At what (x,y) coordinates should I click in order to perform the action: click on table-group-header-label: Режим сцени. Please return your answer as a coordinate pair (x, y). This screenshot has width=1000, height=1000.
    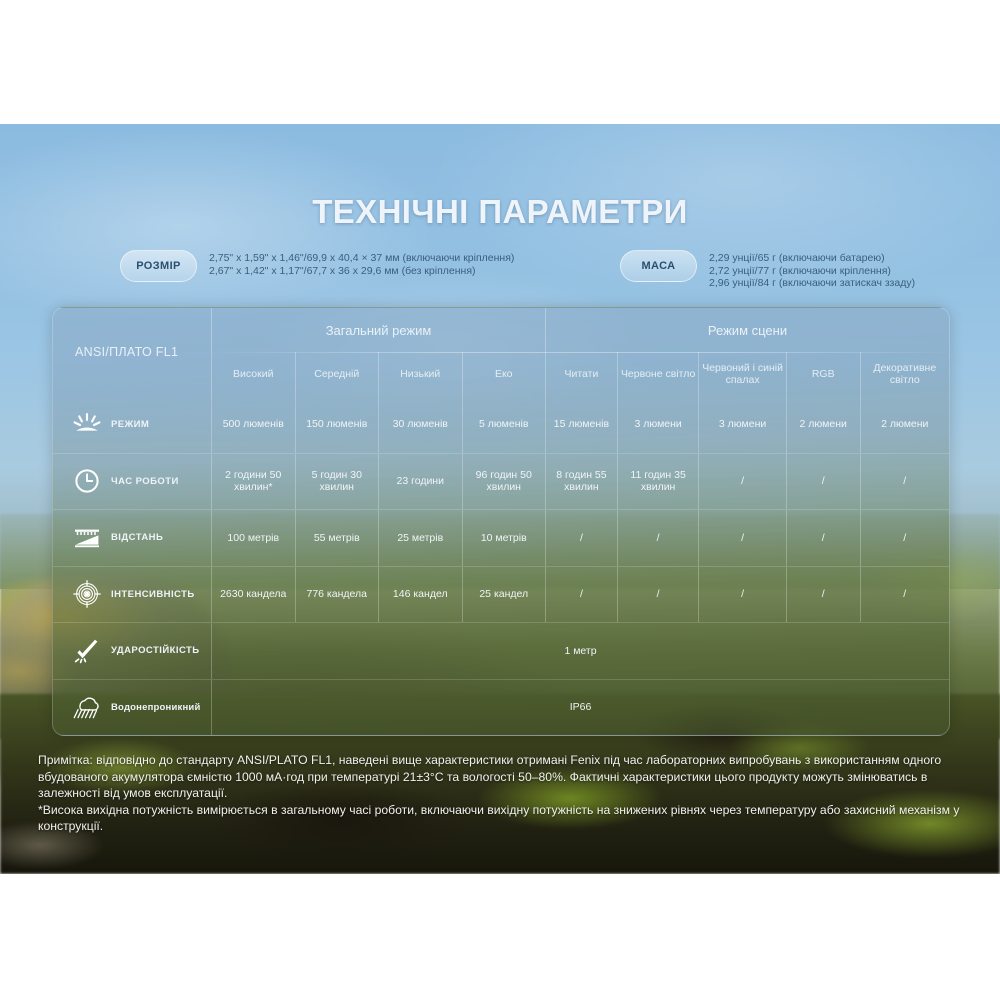
    Looking at the image, I should click on (747, 330).